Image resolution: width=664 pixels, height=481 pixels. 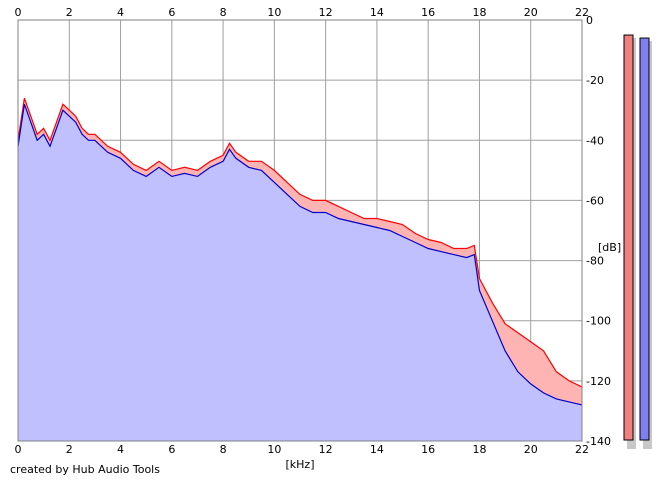 What do you see at coordinates (637, 242) in the screenshot?
I see `level-meters` at bounding box center [637, 242].